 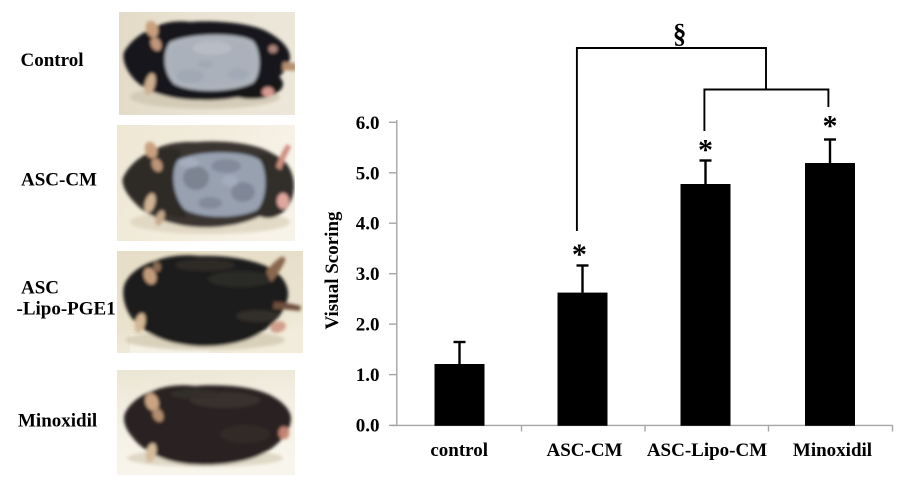 What do you see at coordinates (368, 375) in the screenshot?
I see `svg-text: 1.0` at bounding box center [368, 375].